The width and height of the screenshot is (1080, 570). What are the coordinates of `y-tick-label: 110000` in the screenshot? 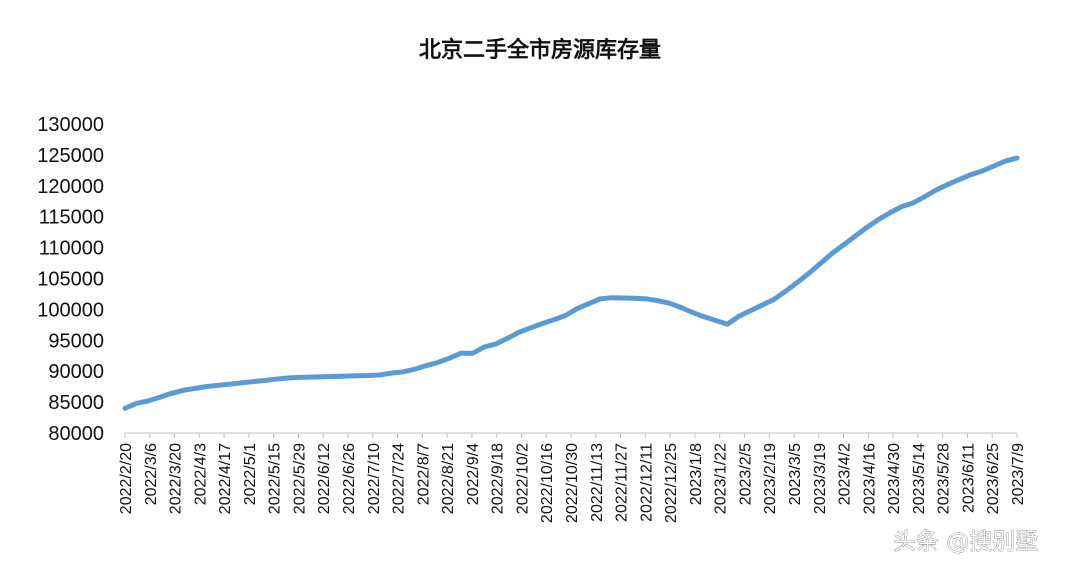 It's located at (71, 249).